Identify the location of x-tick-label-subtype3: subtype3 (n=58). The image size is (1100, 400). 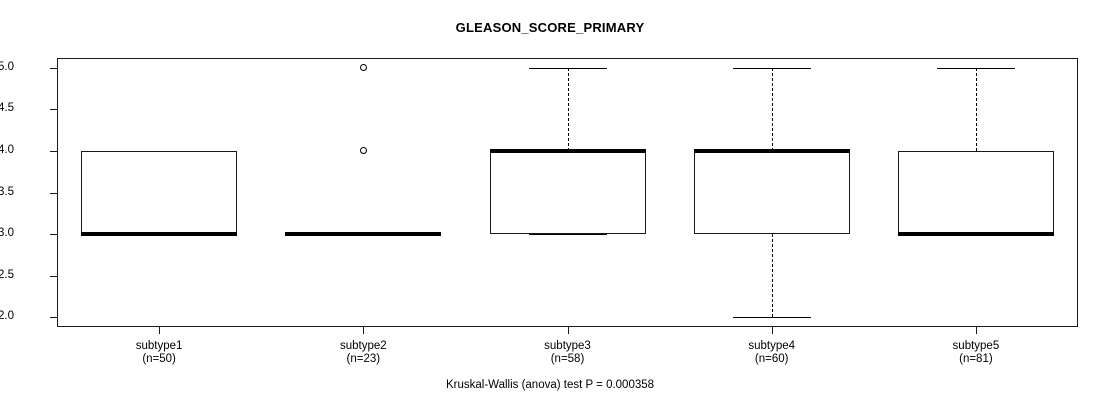
(568, 353).